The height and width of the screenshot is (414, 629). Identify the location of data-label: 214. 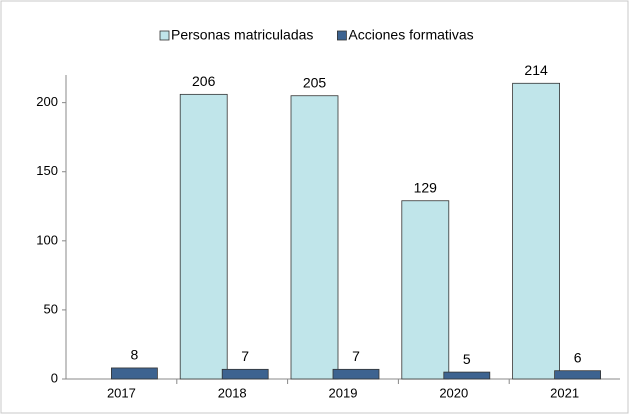
(536, 70).